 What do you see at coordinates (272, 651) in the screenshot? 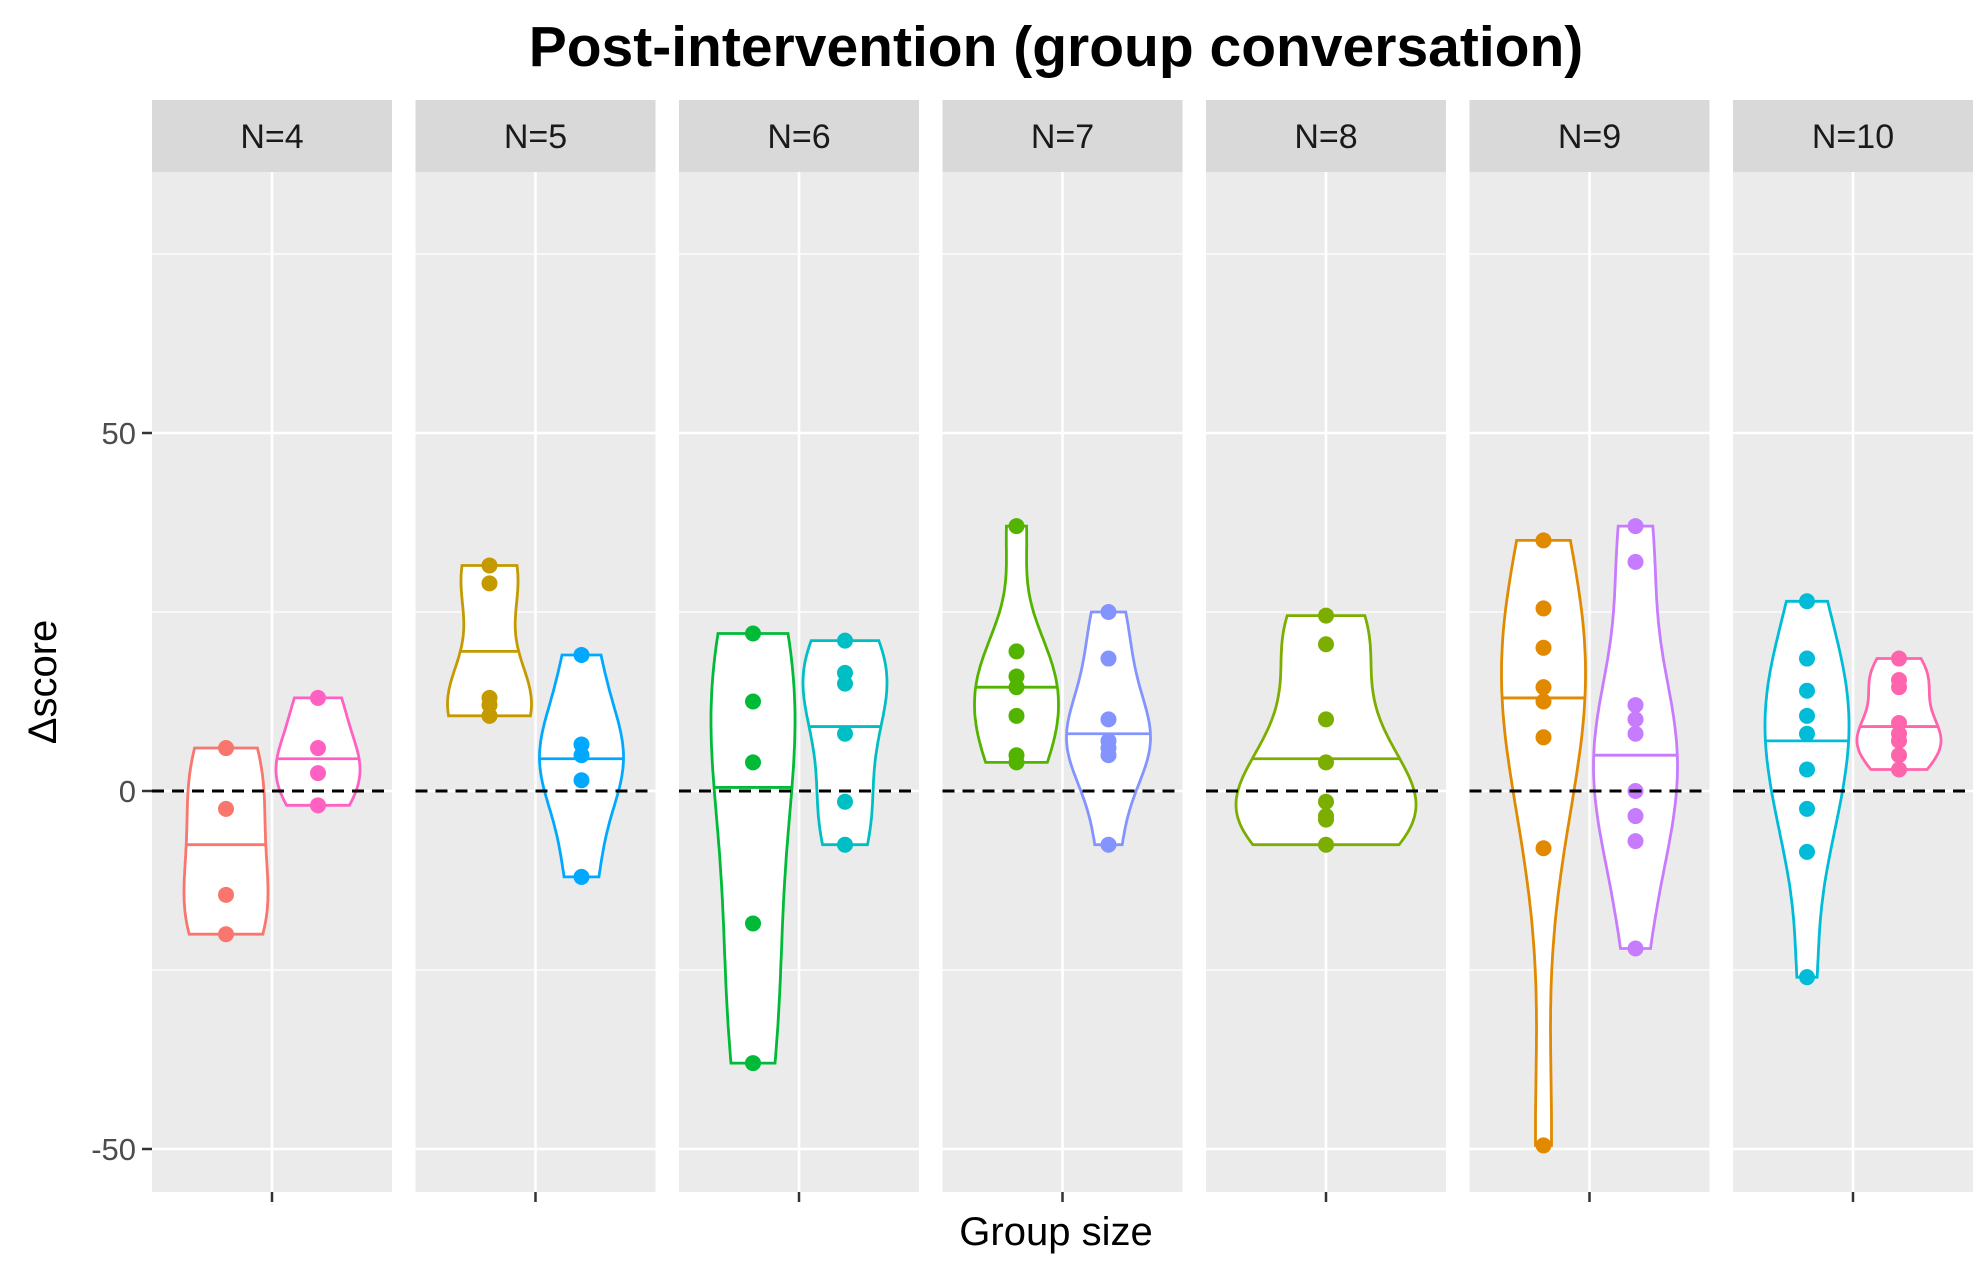
I see `facet-panel: N=4` at bounding box center [272, 651].